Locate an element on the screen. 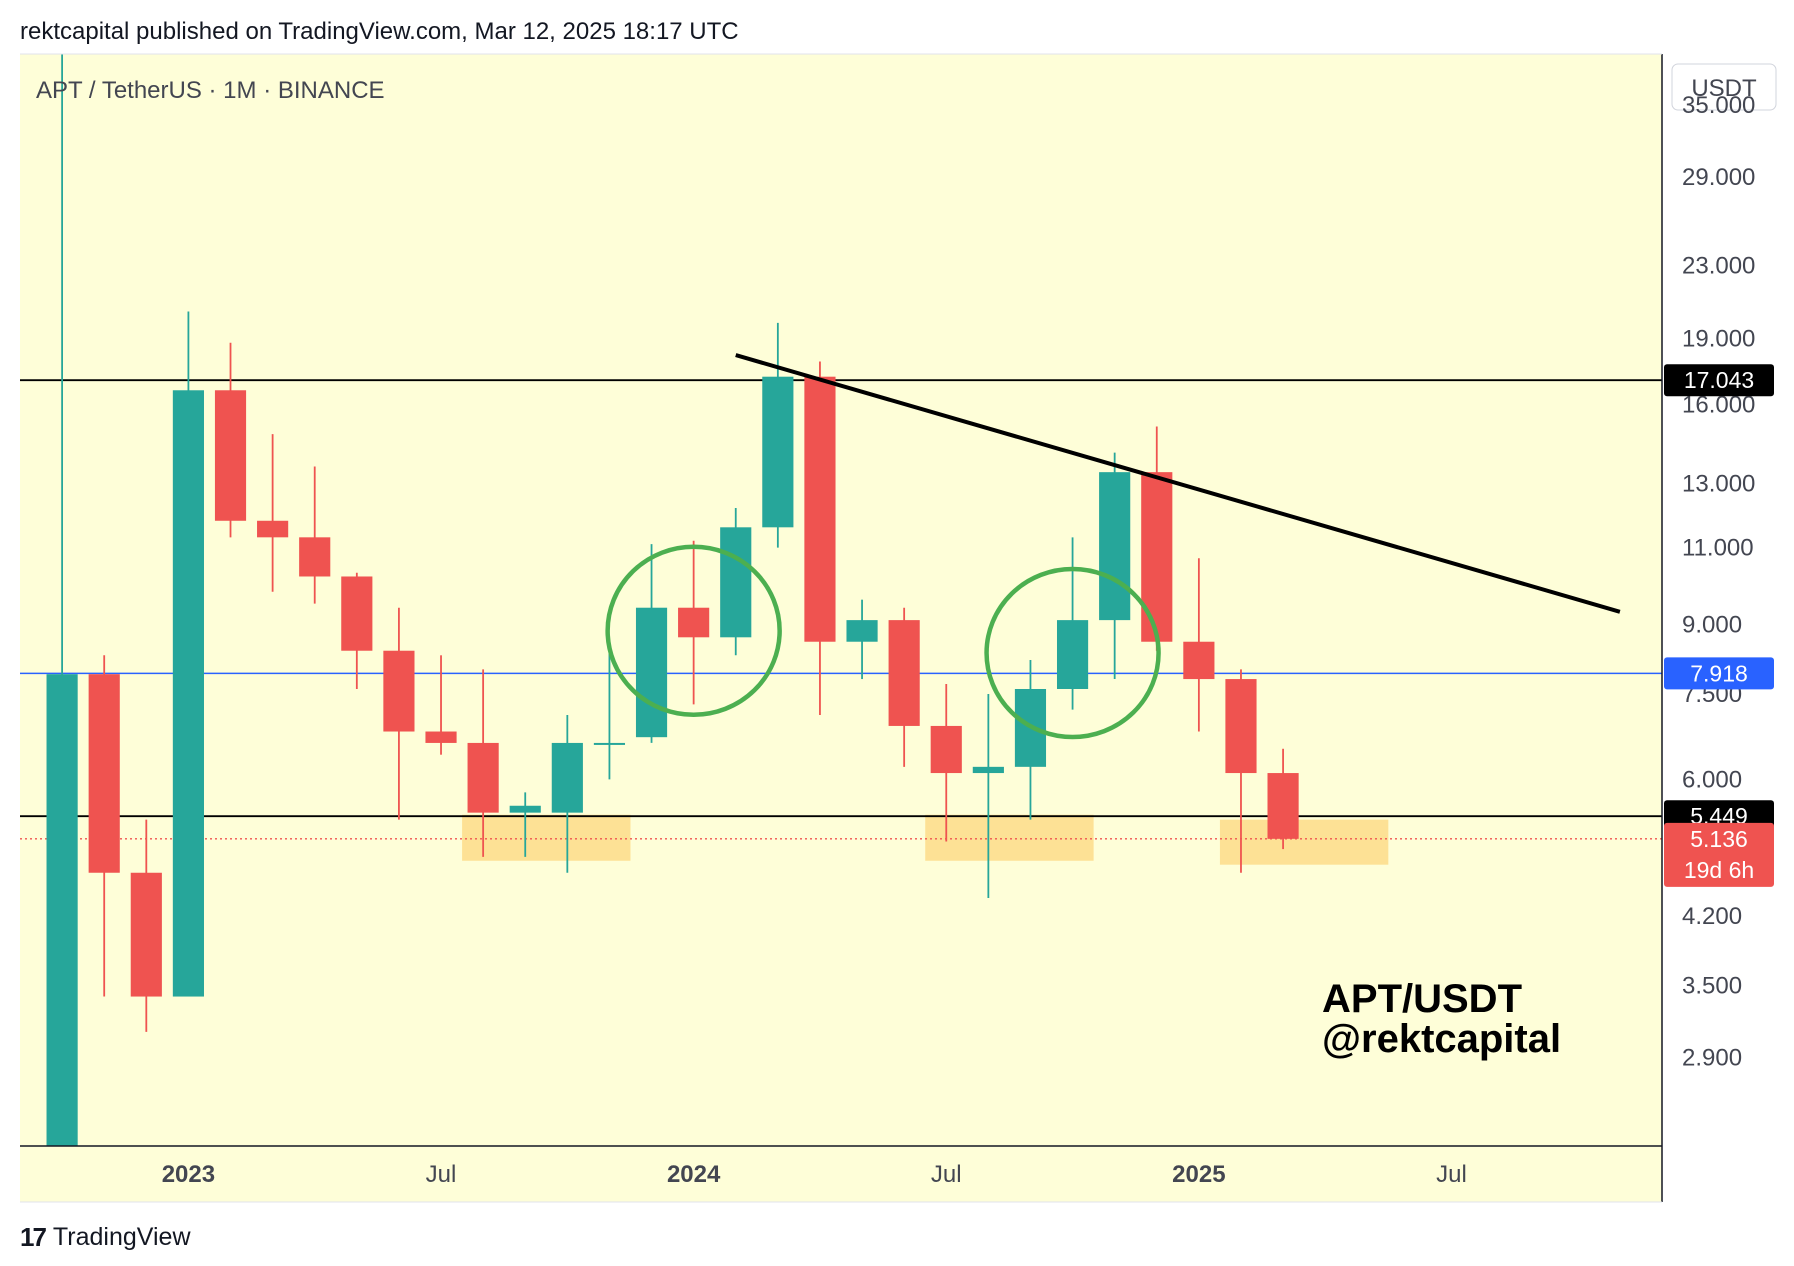 This screenshot has height=1266, width=1794. price-tick-label: 4.200 is located at coordinates (1712, 916).